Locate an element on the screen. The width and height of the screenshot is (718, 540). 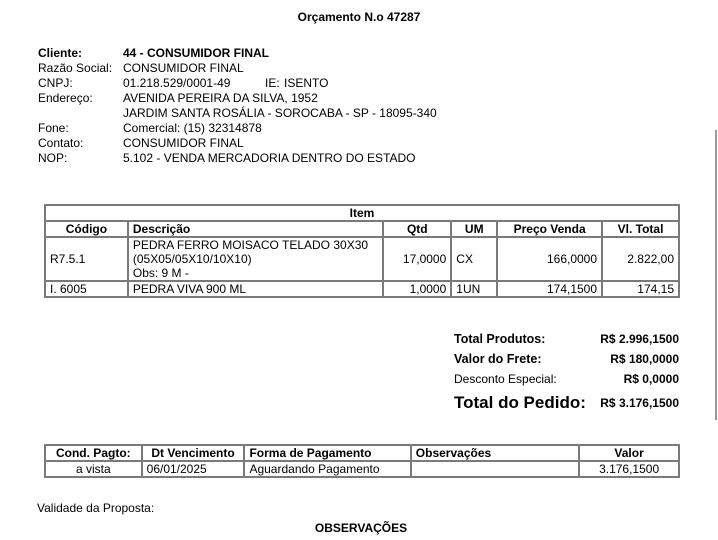
col-descricao: Descrição is located at coordinates (255, 229).